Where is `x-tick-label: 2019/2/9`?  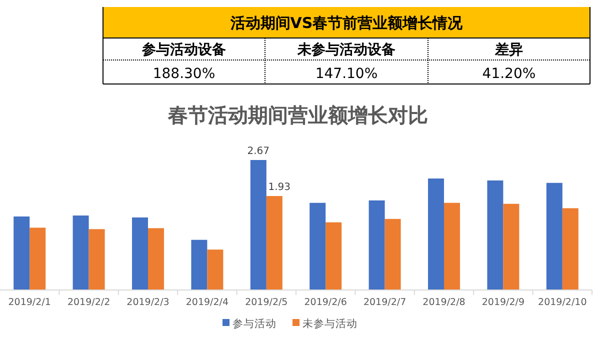 x-tick-label: 2019/2/9 is located at coordinates (503, 302).